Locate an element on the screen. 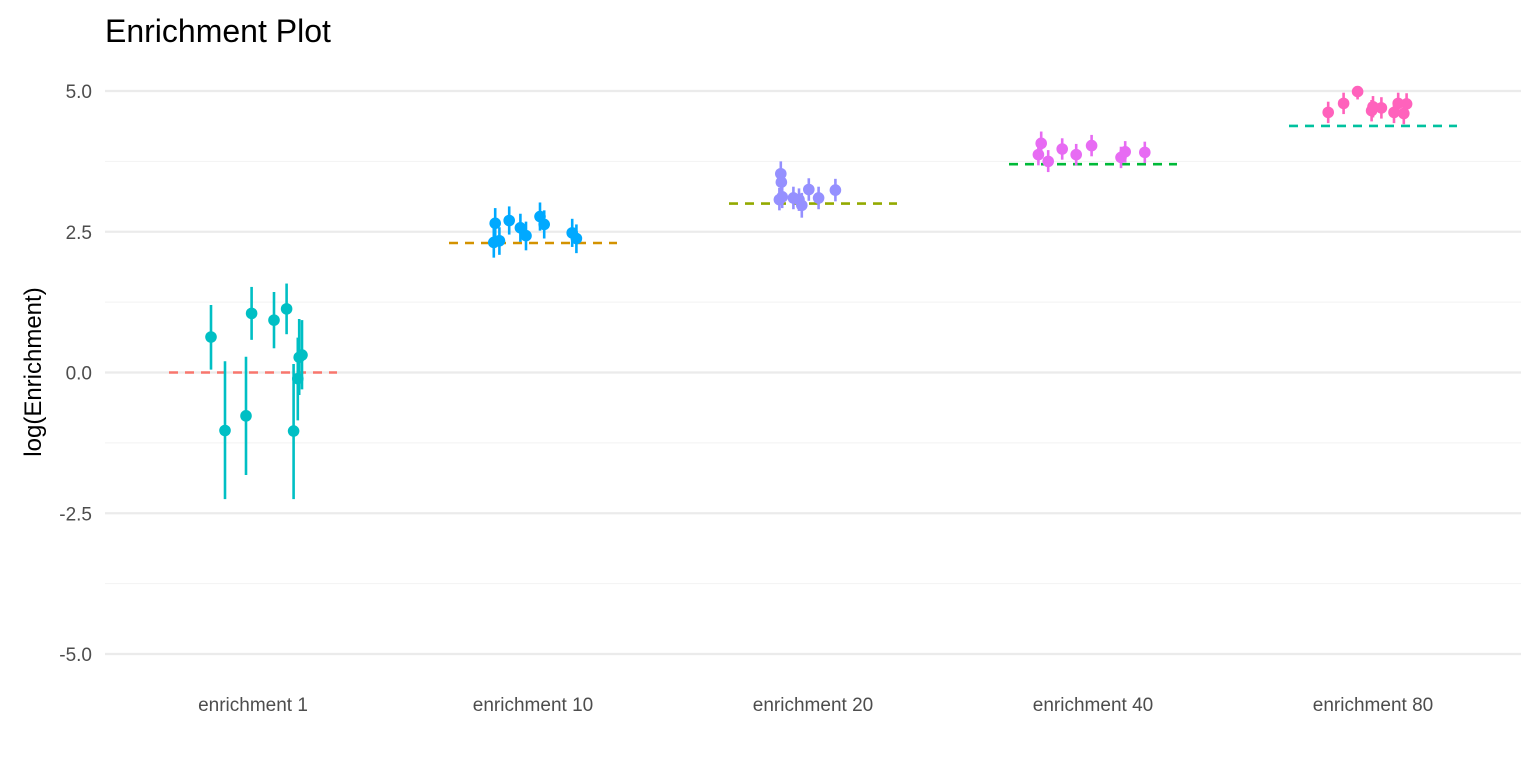 This screenshot has height=768, width=1536. y-tick-label: -5.0 is located at coordinates (75, 655).